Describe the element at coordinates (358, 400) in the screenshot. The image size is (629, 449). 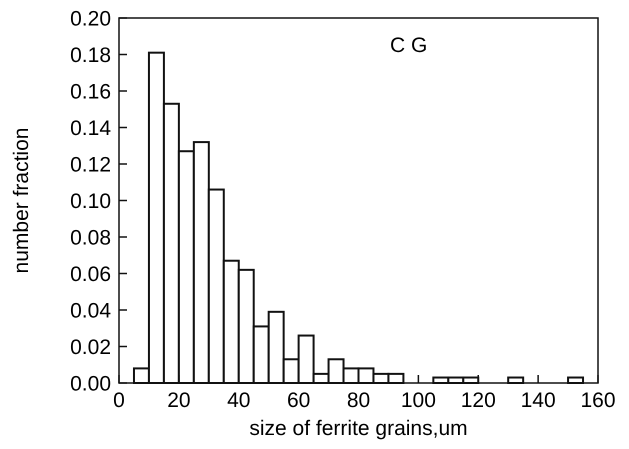
I see `x-tick-label: 80` at that location.